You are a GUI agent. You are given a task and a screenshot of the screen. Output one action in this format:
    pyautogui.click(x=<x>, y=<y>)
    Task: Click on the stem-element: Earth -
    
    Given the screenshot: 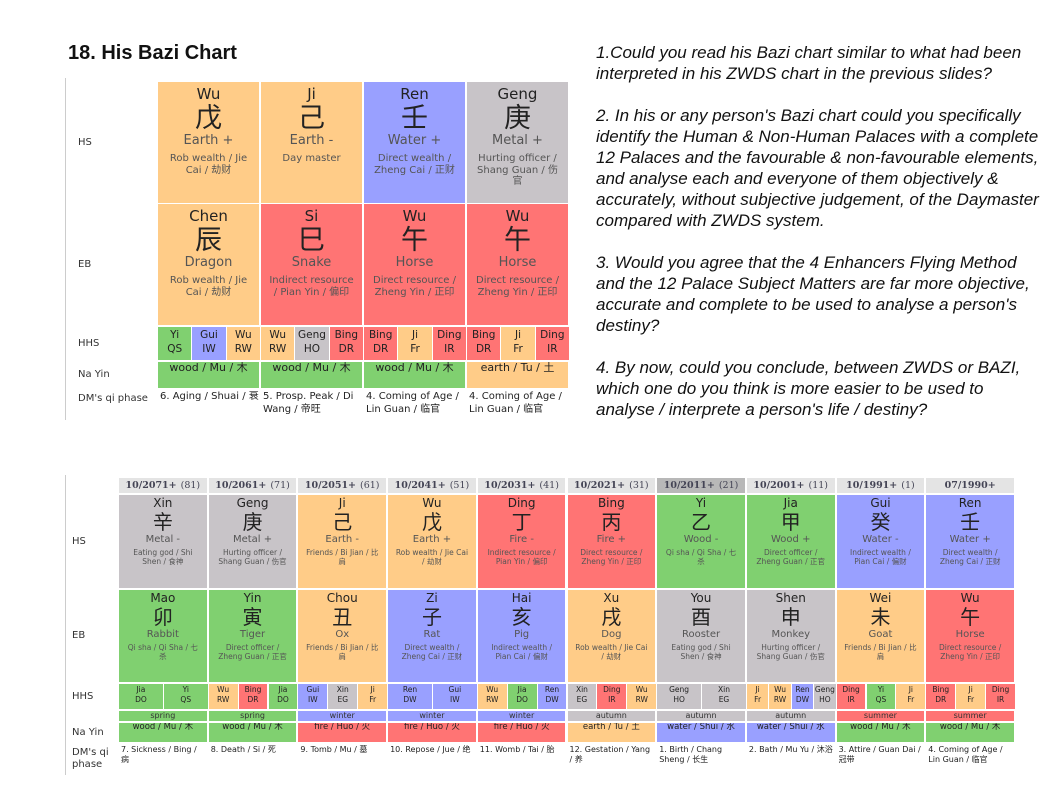 What is the action you would take?
    pyautogui.click(x=342, y=539)
    